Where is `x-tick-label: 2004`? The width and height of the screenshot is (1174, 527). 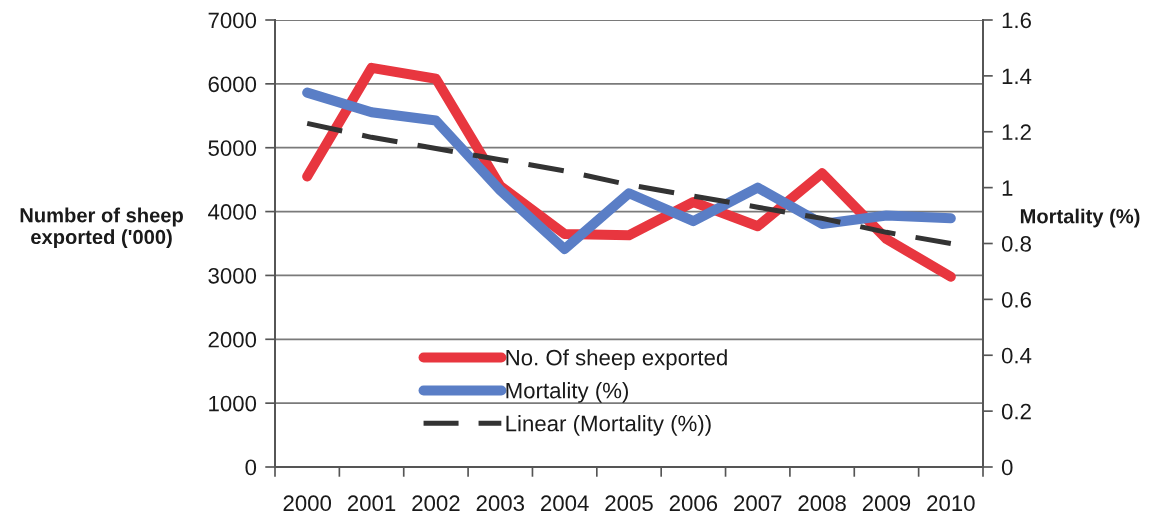 x-tick-label: 2004 is located at coordinates (565, 503).